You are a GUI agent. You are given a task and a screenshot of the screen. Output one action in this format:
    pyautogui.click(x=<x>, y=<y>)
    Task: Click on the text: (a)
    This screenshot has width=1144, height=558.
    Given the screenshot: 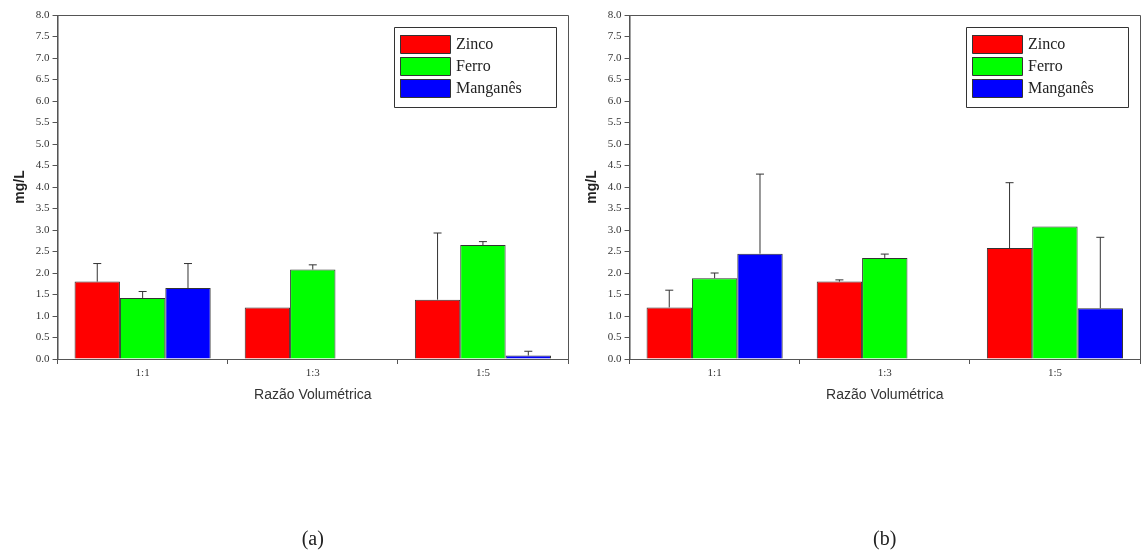 What is the action you would take?
    pyautogui.click(x=312, y=539)
    